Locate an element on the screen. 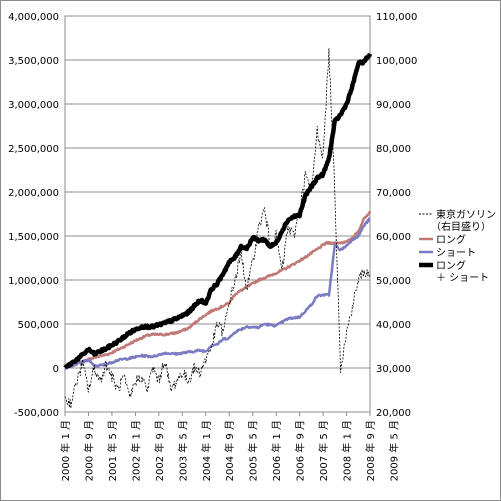 The height and width of the screenshot is (501, 501). left-axis-tick-label: 1,000,000 is located at coordinates (33, 281).